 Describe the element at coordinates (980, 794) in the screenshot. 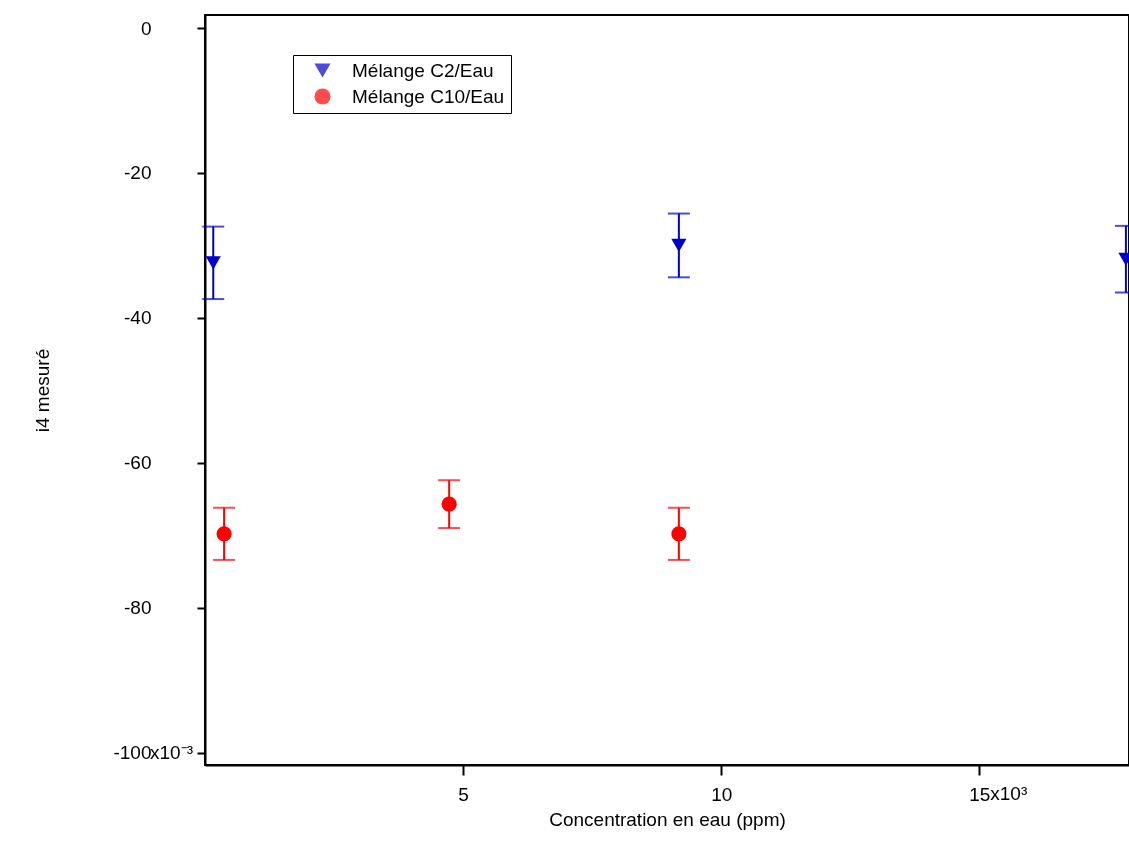

I see `x-tick-label: 15` at that location.